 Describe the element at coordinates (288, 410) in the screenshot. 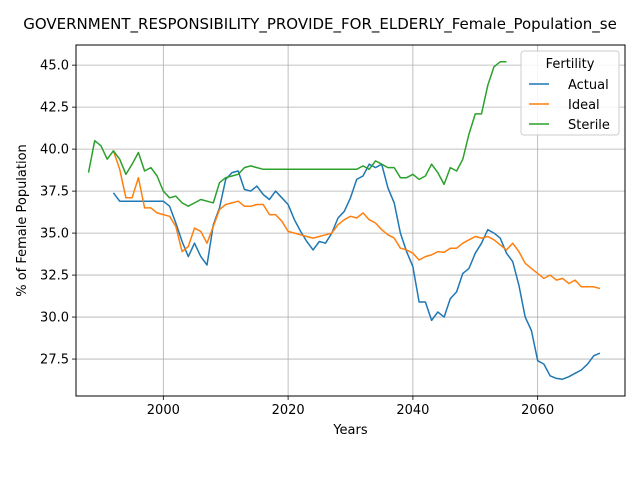

I see `x-tick-label: 2020` at that location.